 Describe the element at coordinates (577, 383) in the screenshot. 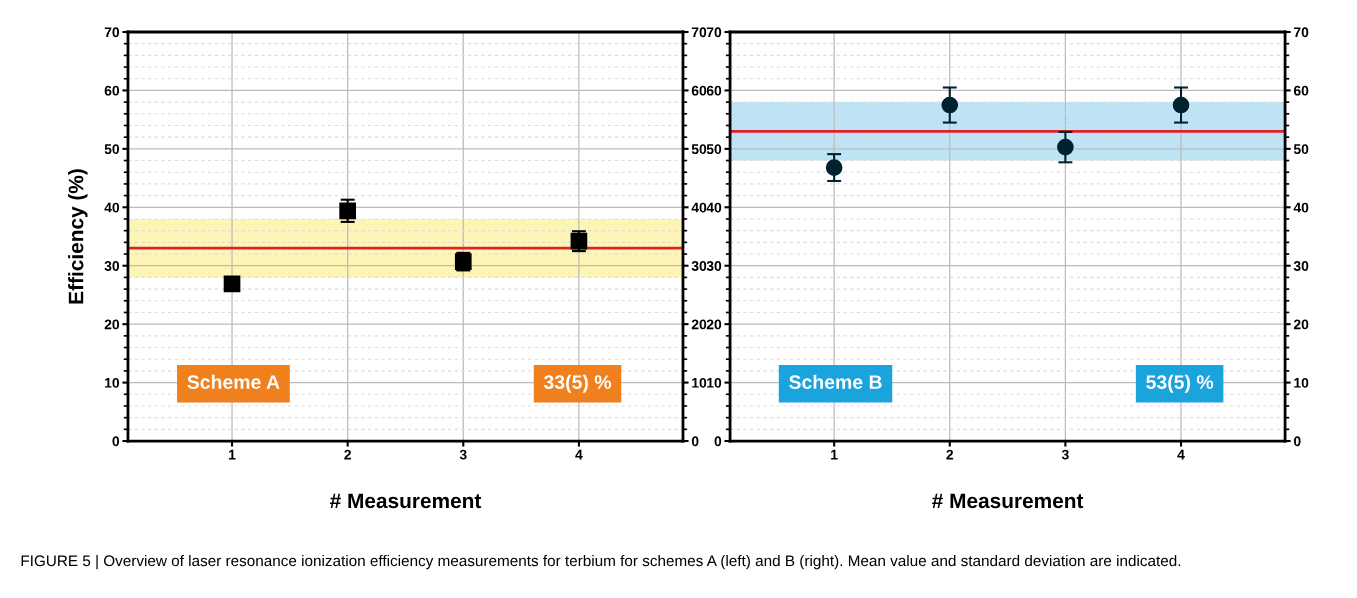

I see `annotation: 33(5) %` at that location.